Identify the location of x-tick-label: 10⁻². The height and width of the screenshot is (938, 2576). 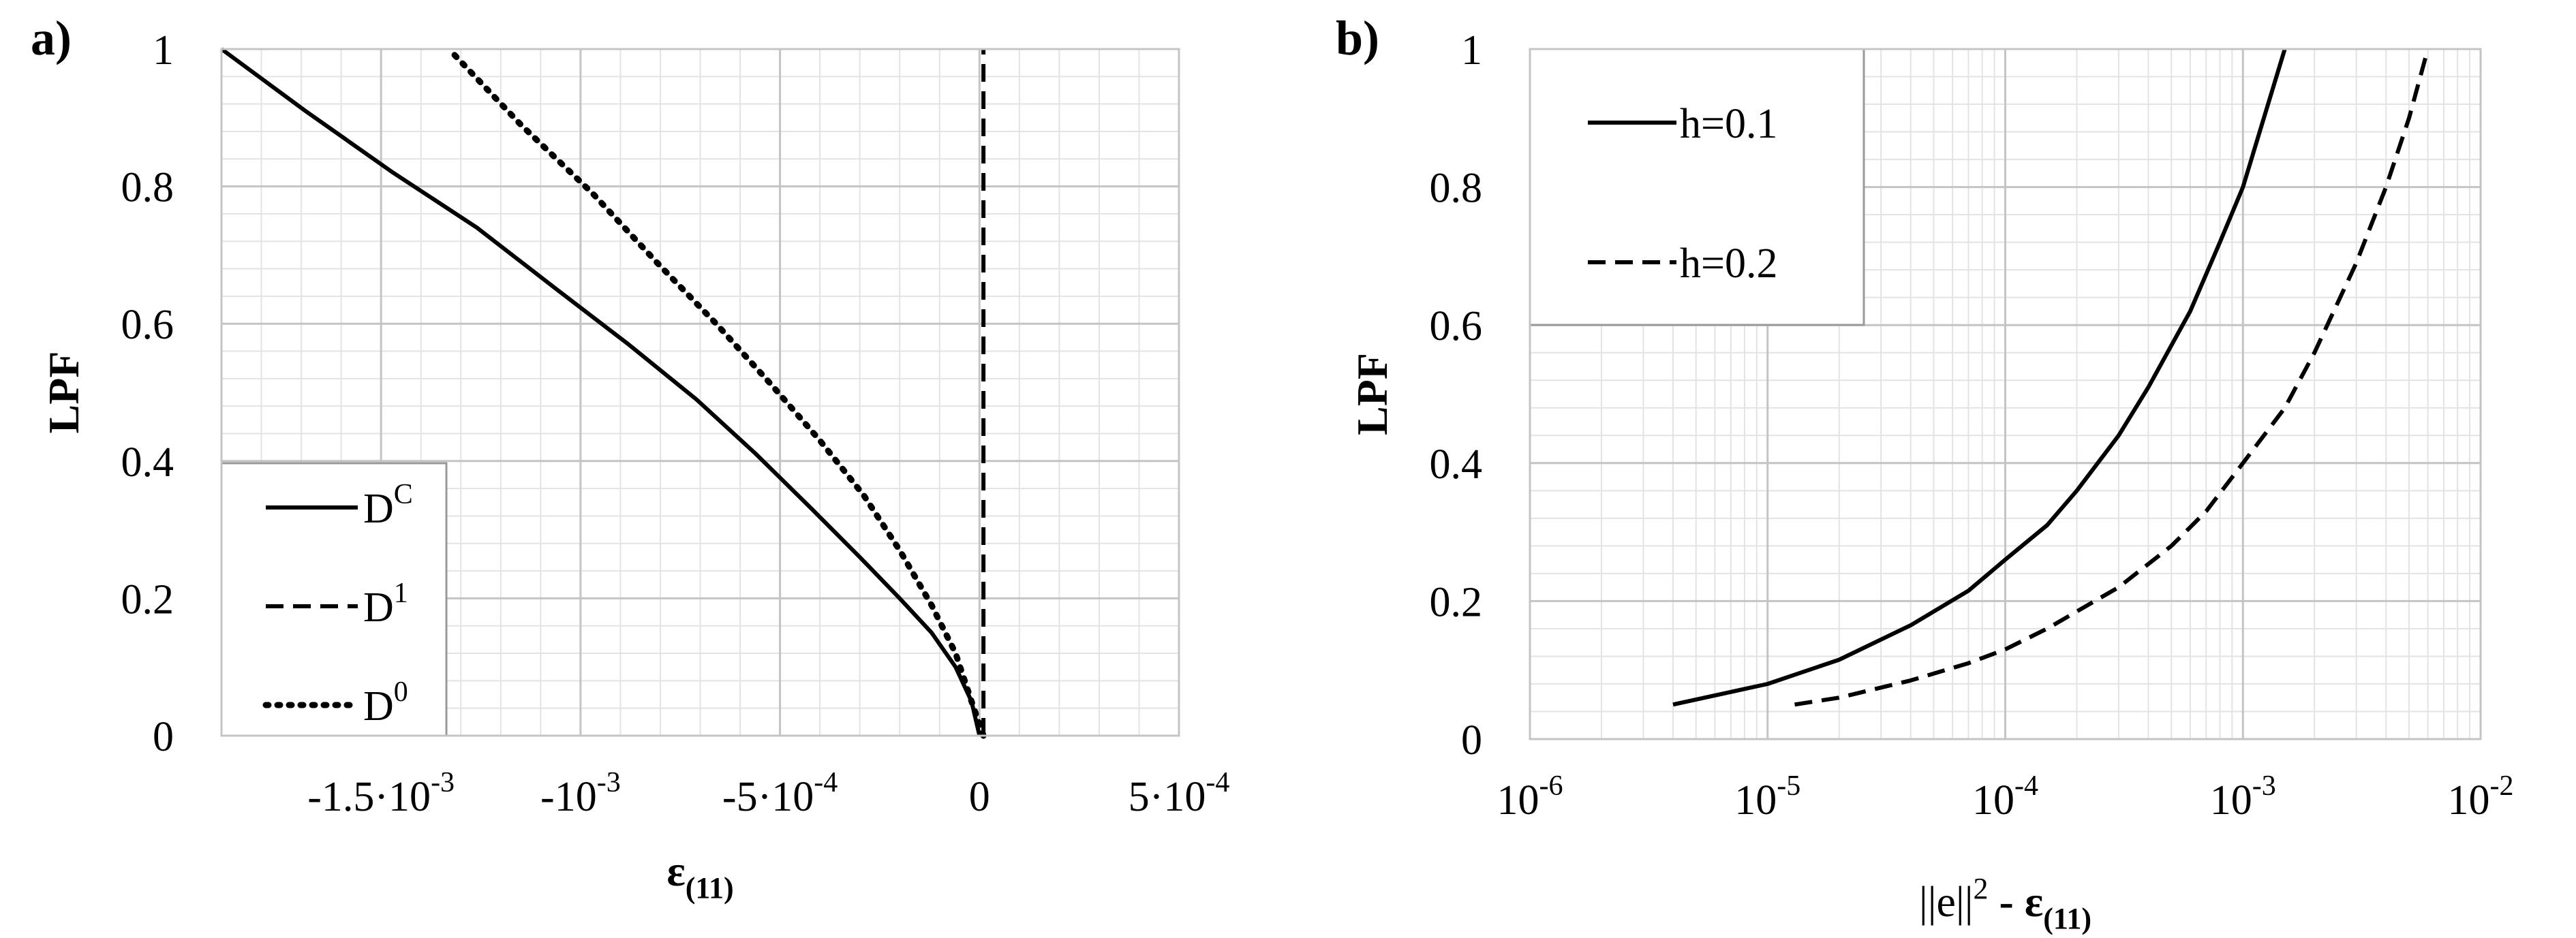
(2481, 797).